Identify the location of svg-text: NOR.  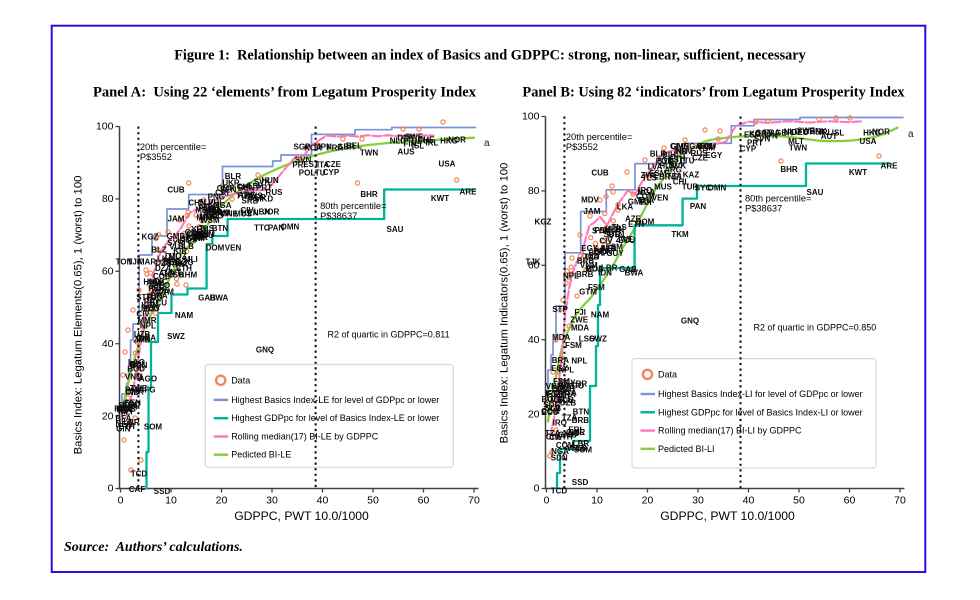
(881, 132).